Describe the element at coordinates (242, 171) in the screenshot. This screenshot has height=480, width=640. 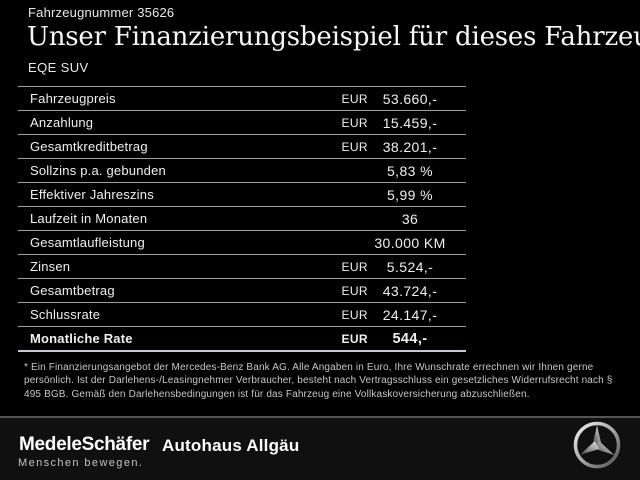
I see `table-row: Sollzins p.a. gebunden 5,83 %` at that location.